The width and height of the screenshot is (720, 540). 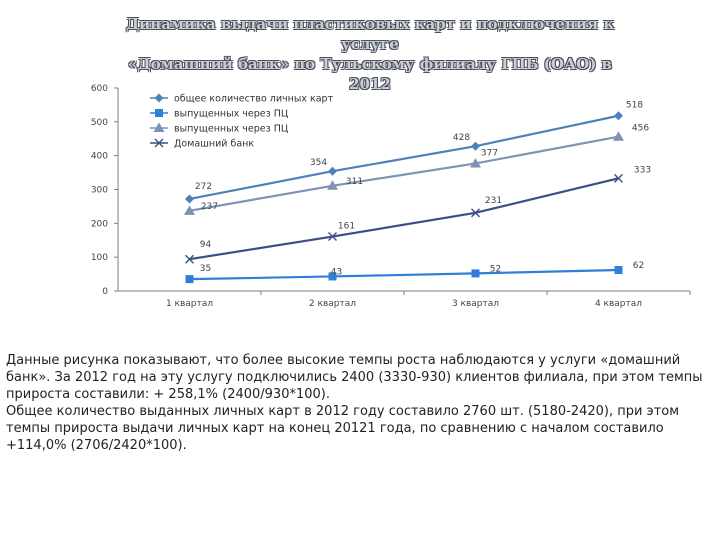 What do you see at coordinates (99, 89) in the screenshot?
I see `y-tick-label: 600` at bounding box center [99, 89].